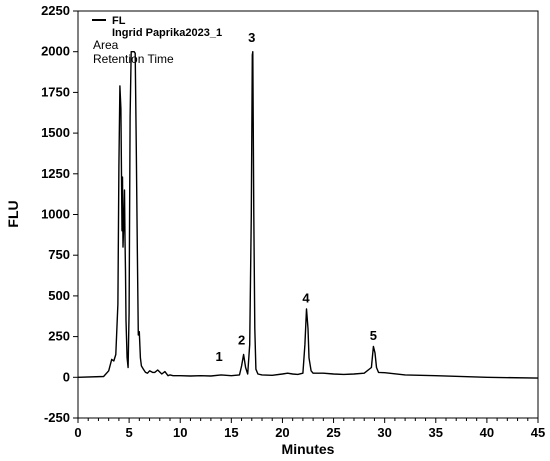 The image size is (550, 461). Describe the element at coordinates (55, 10) in the screenshot. I see `y-tick-label: 2250` at that location.